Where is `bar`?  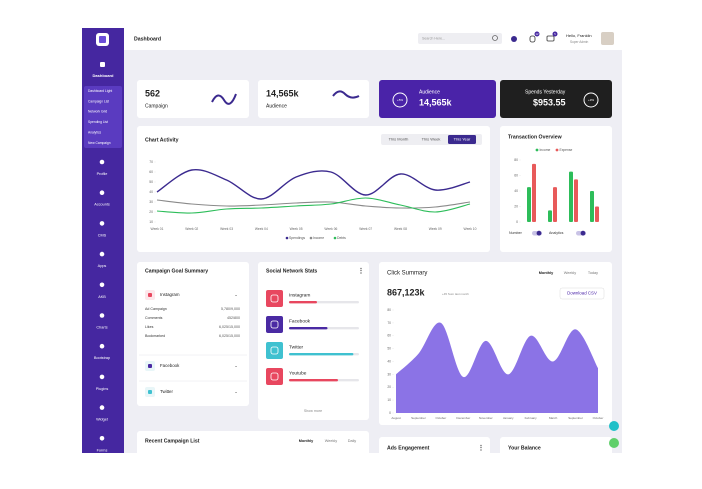 bar is located at coordinates (555, 204).